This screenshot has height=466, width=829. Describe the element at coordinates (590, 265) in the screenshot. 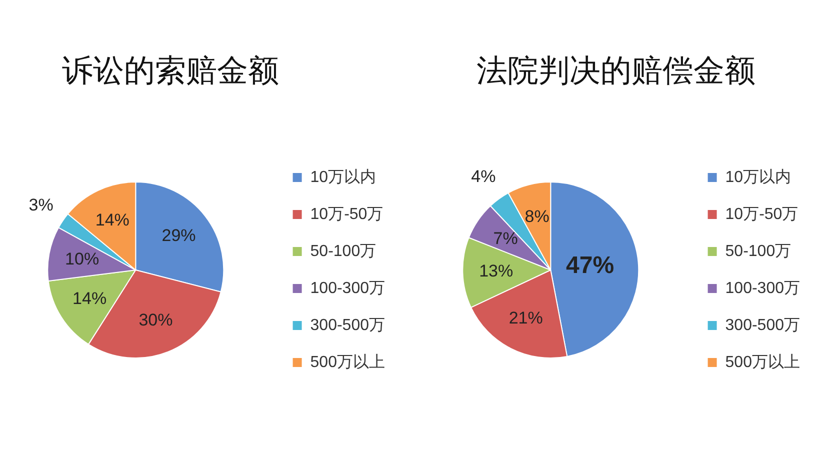

I see `data-label: 47%` at that location.